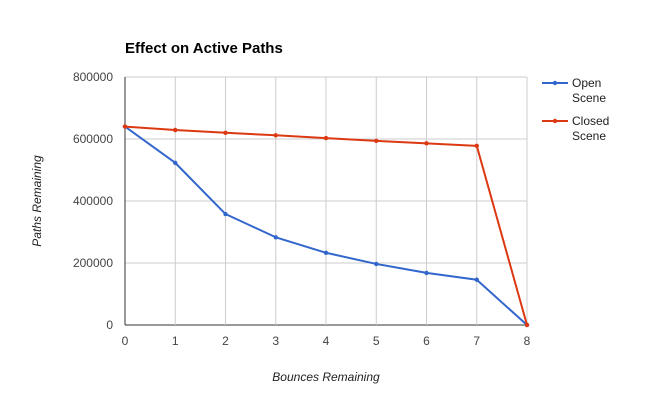 The image size is (652, 403). I want to click on y-tick-label: 400000, so click(93, 201).